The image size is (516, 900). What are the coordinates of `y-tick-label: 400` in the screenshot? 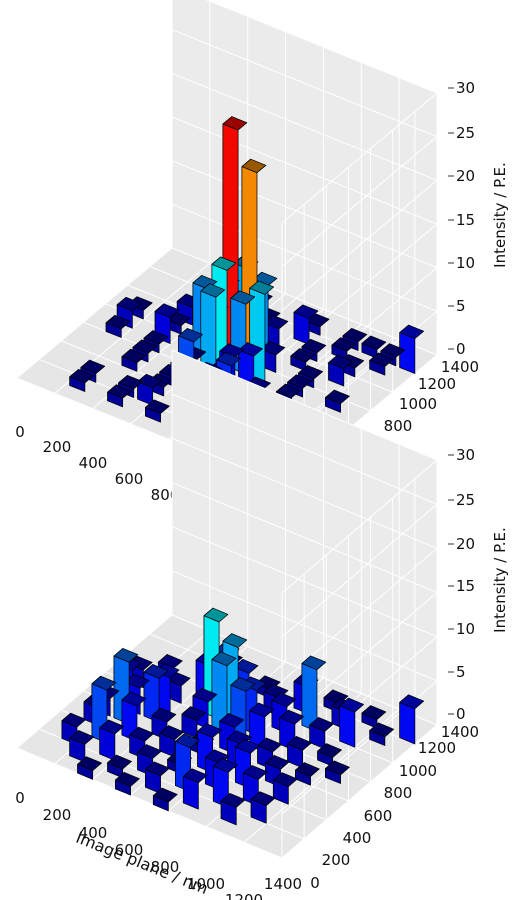 It's located at (357, 838).